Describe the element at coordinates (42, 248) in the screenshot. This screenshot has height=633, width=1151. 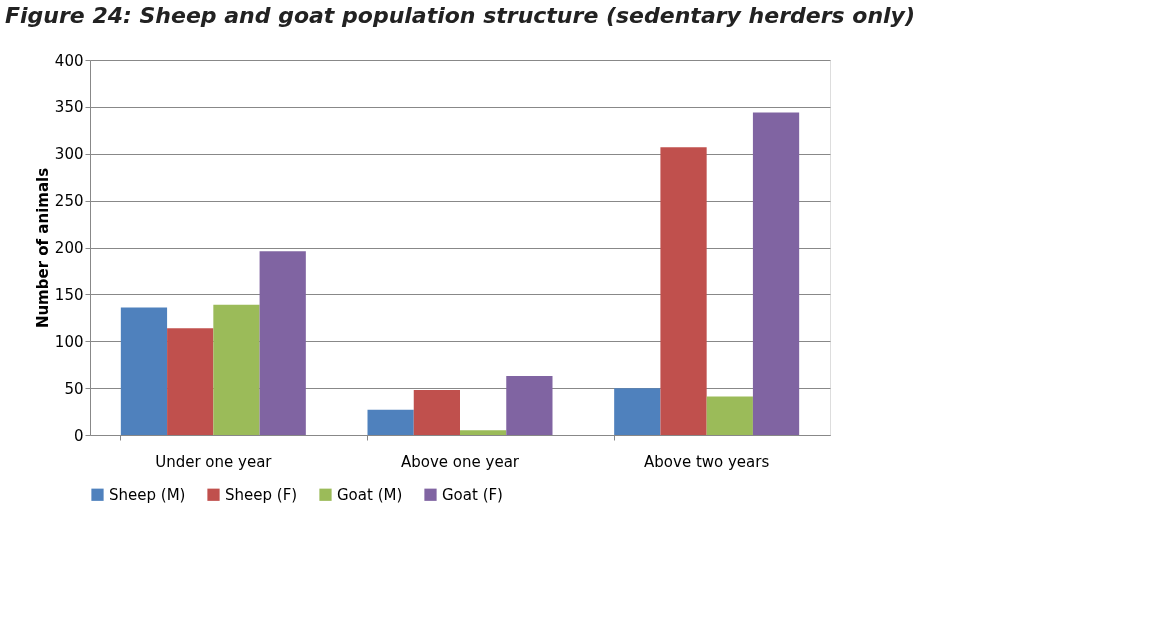
I see `y-axis-title: Number of animals` at that location.